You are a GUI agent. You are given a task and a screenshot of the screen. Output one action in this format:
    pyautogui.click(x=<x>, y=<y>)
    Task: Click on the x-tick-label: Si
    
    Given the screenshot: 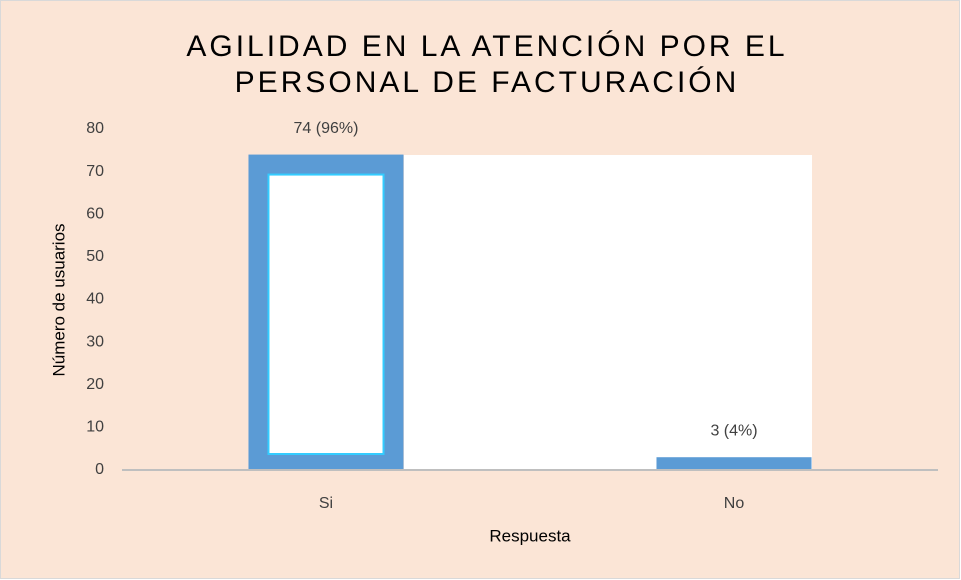 What is the action you would take?
    pyautogui.click(x=326, y=503)
    